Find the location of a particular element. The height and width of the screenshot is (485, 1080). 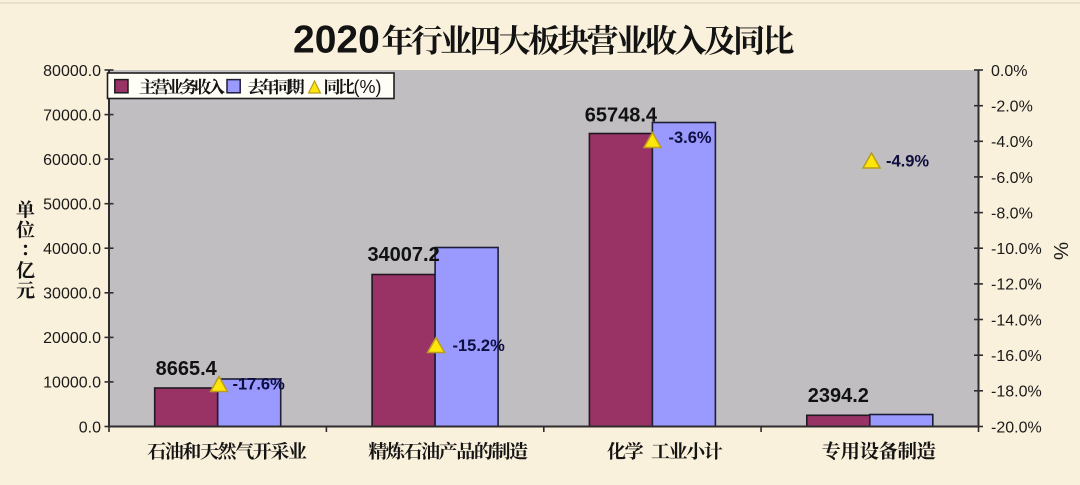

svg-text: 60000.0 is located at coordinates (72, 160).